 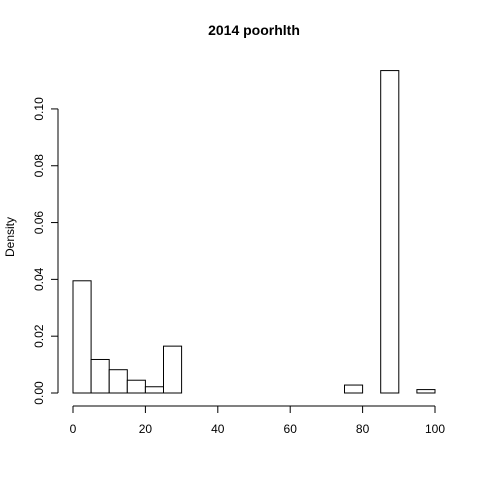 I want to click on y-tick-label: 0.08, so click(x=39, y=166).